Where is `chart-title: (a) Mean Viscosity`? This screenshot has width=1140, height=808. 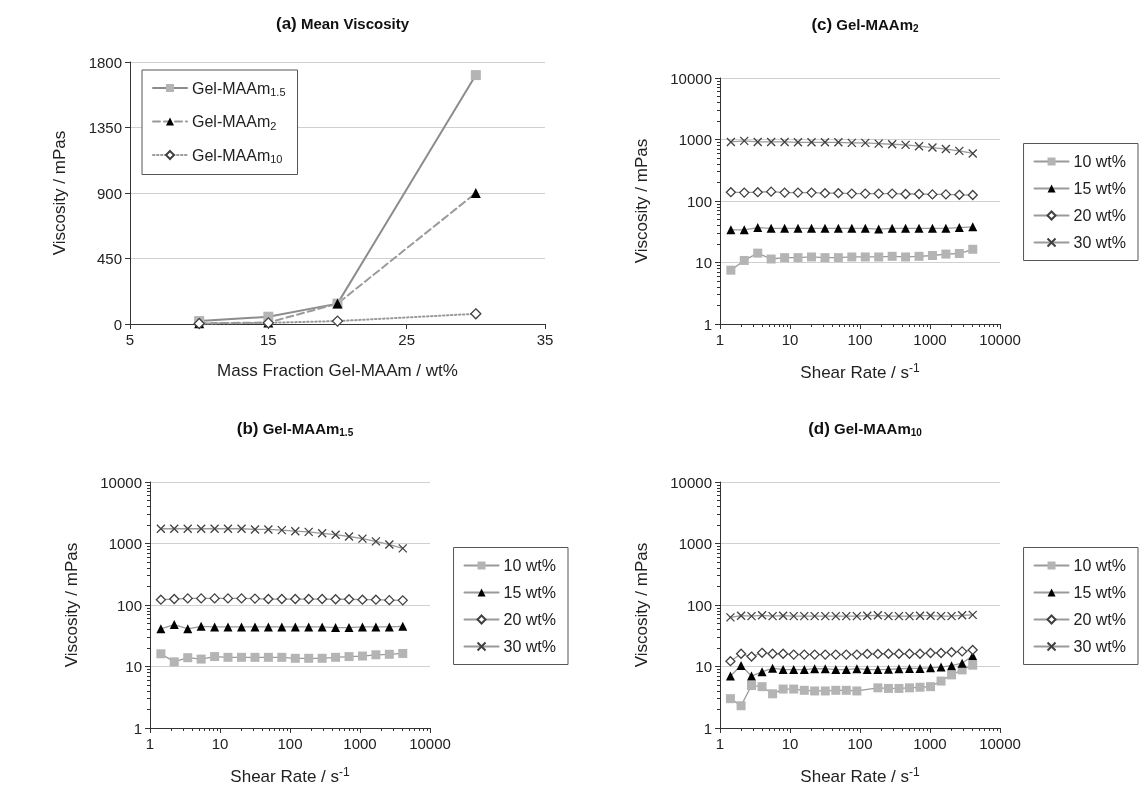
chart-title: (a) Mean Viscosity is located at coordinates (342, 23).